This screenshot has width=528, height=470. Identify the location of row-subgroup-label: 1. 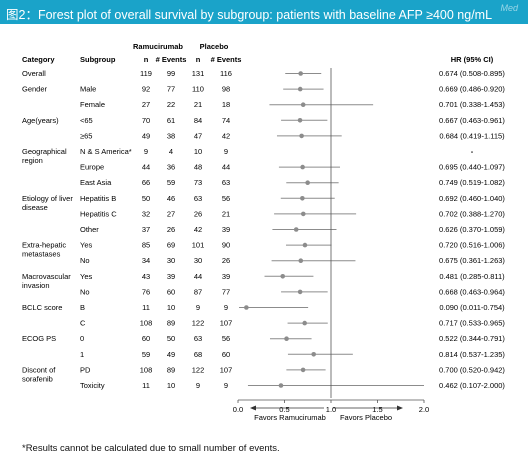
(82, 354).